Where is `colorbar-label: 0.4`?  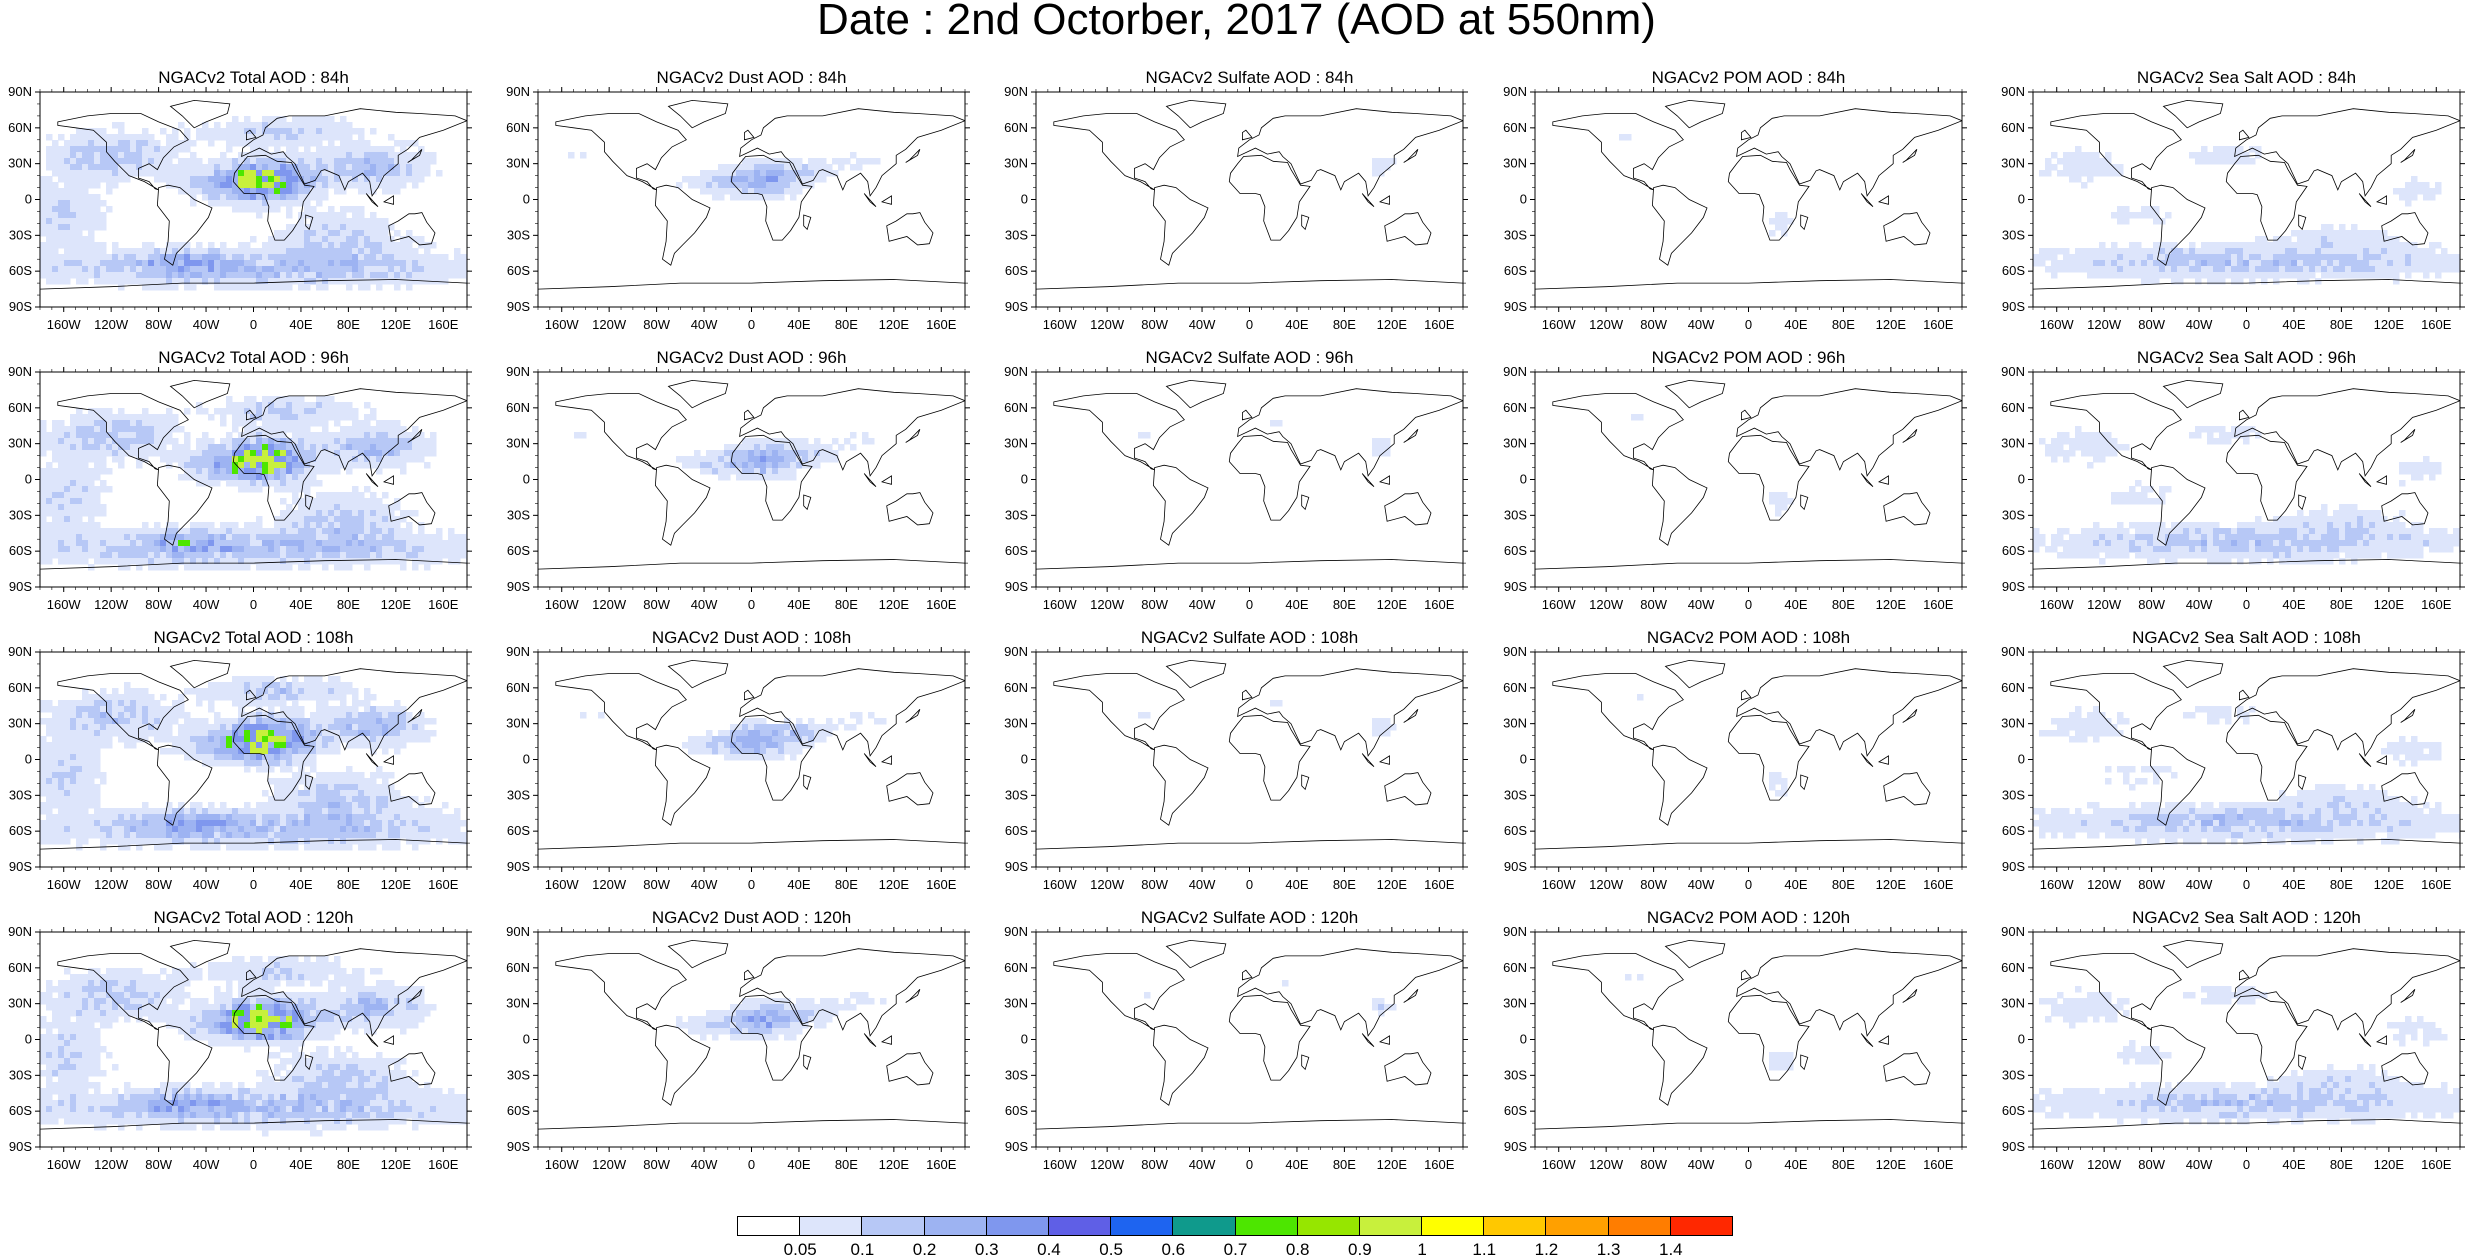 colorbar-label: 0.4 is located at coordinates (1049, 1249).